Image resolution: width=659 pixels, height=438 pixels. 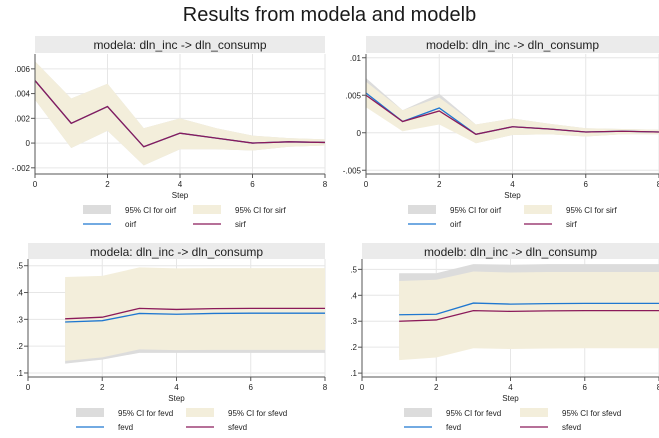 I want to click on legend-label: 95% CI for fevd, so click(x=473, y=413).